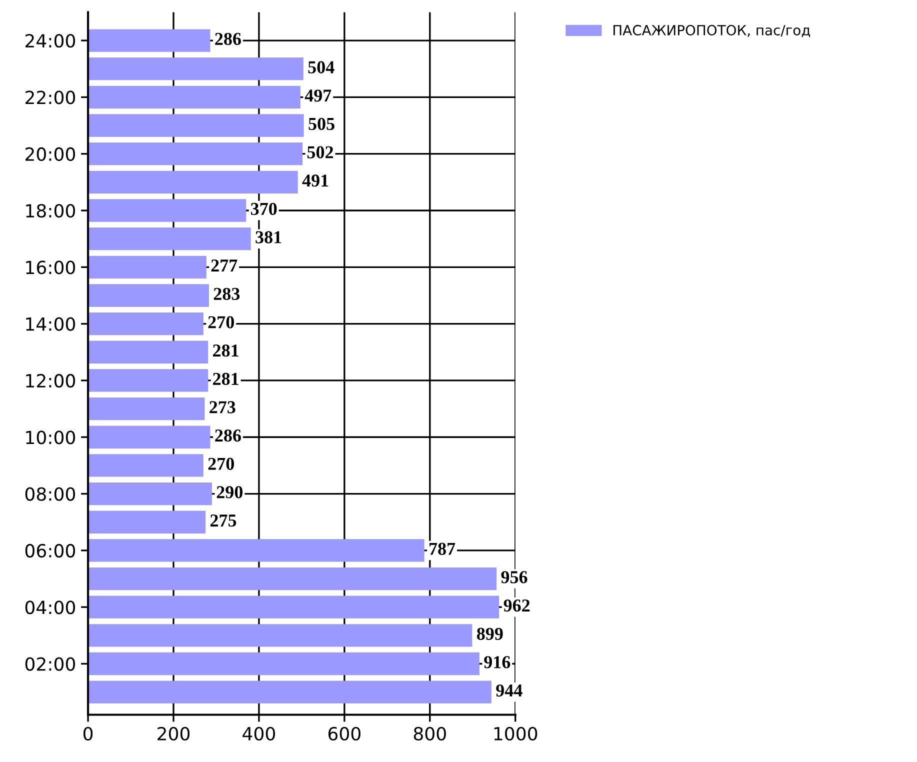  What do you see at coordinates (51, 437) in the screenshot?
I see `y-tick-label: 10:00` at bounding box center [51, 437].